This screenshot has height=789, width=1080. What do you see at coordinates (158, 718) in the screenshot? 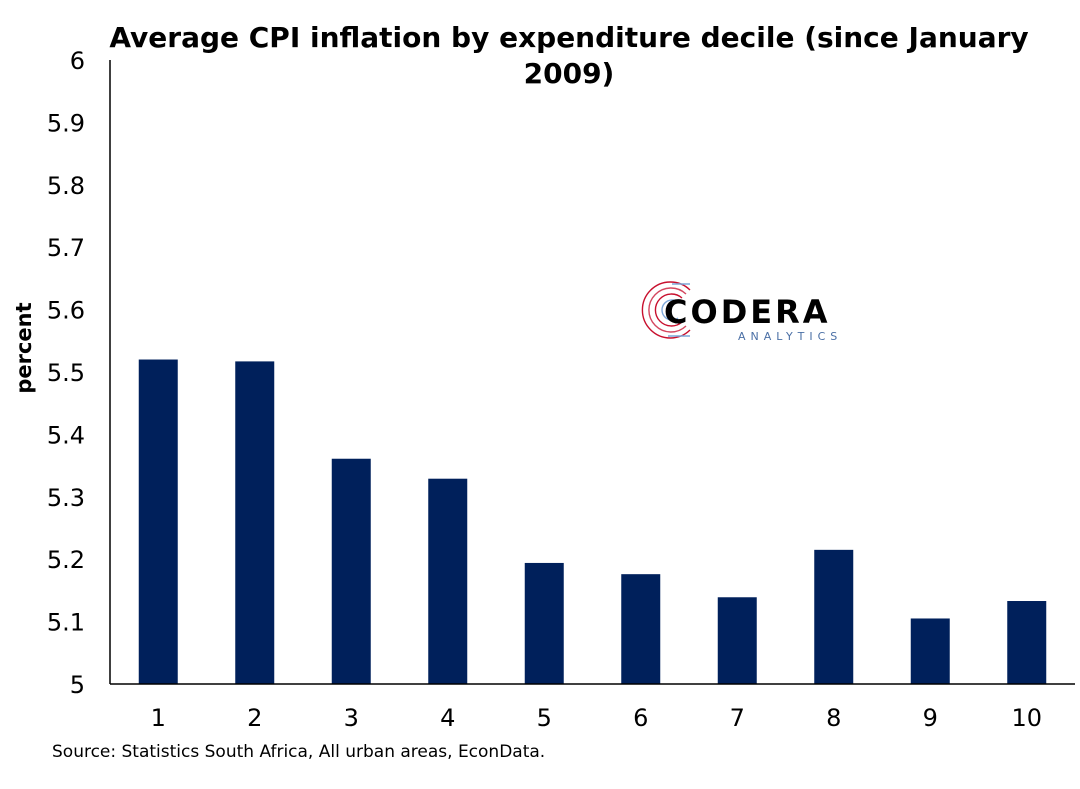
I see `x-tick-label: 1` at bounding box center [158, 718].